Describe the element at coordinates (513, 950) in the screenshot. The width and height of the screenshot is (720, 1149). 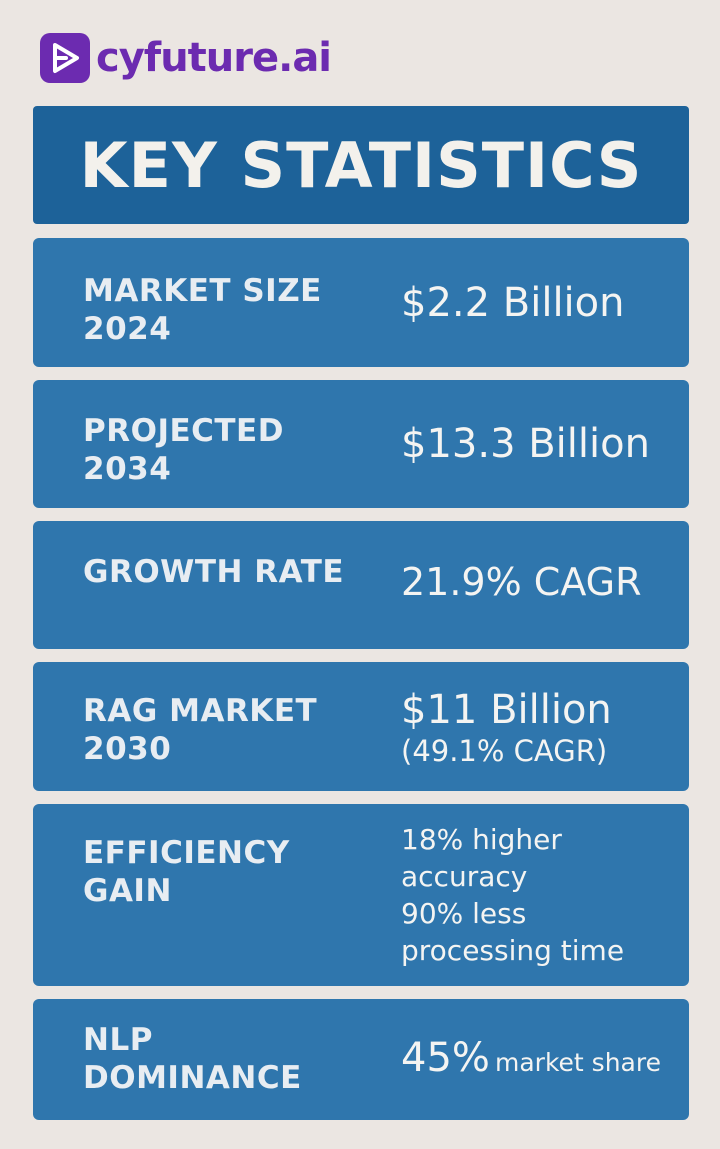
I see `stat-value-line: processing time` at that location.